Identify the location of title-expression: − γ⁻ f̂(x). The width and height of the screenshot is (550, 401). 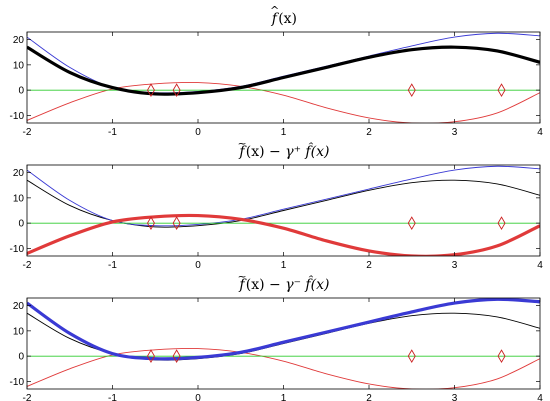
(297, 284).